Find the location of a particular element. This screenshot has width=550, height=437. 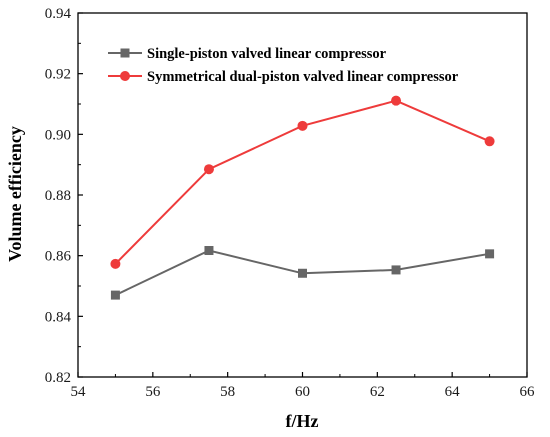

y-tick-label: 0.88 is located at coordinates (58, 196).